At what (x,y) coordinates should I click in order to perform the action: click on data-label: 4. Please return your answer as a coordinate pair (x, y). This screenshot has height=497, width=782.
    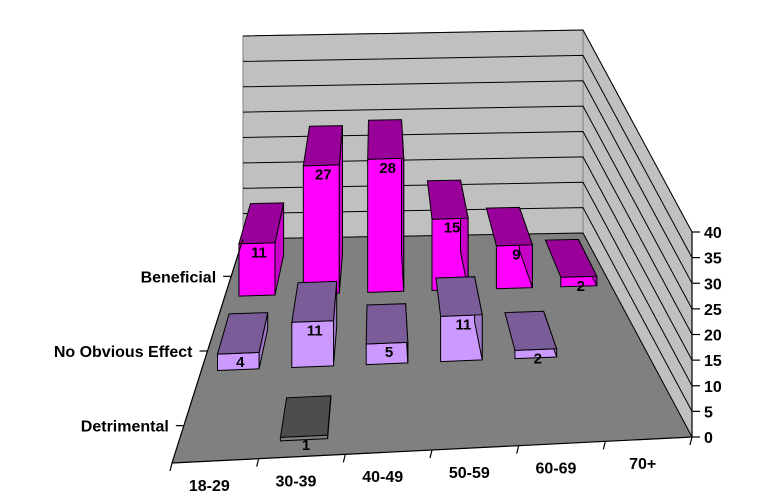
    Looking at the image, I should click on (240, 362).